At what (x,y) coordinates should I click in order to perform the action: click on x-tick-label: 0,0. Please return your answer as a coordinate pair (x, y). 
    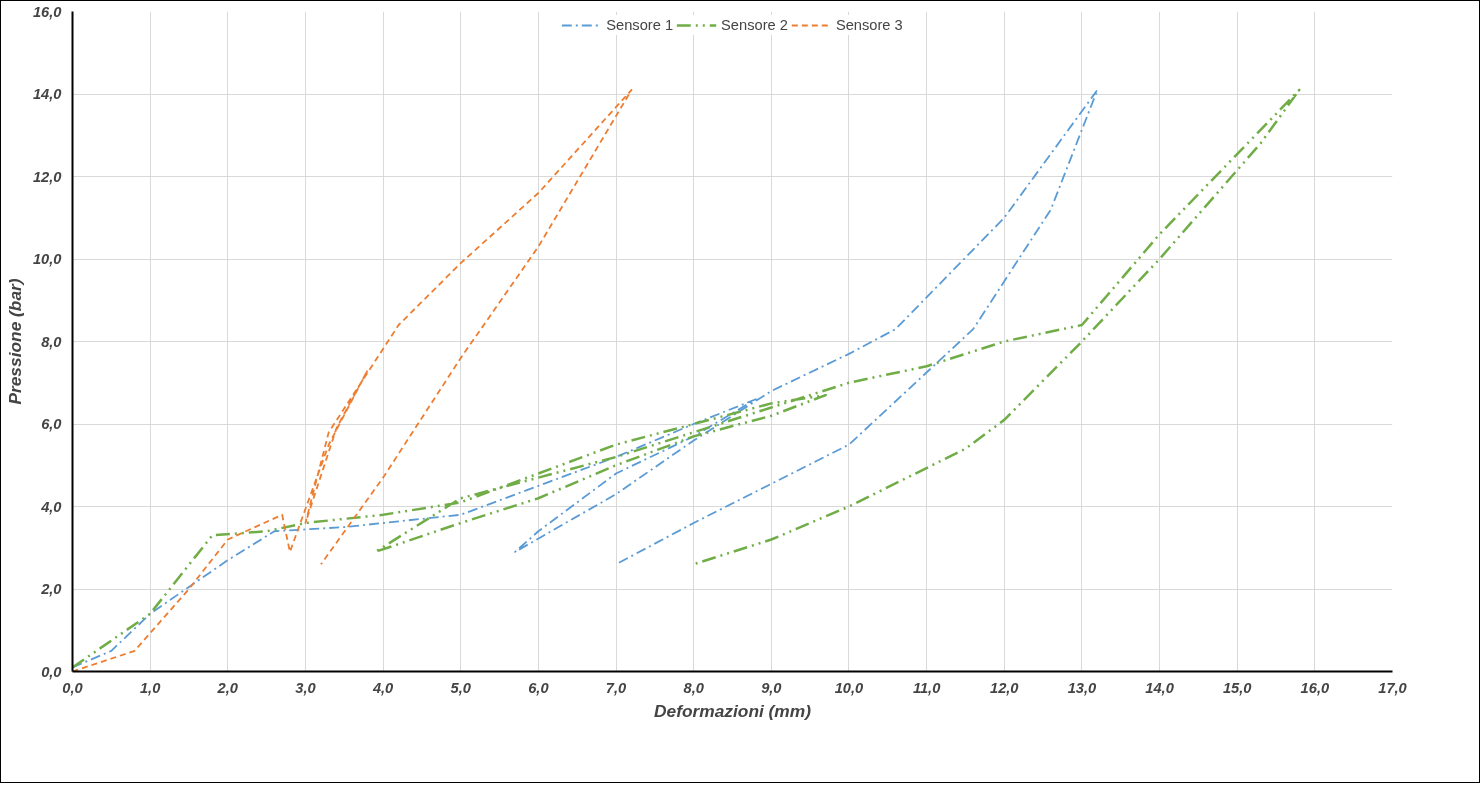
    Looking at the image, I should click on (73, 687).